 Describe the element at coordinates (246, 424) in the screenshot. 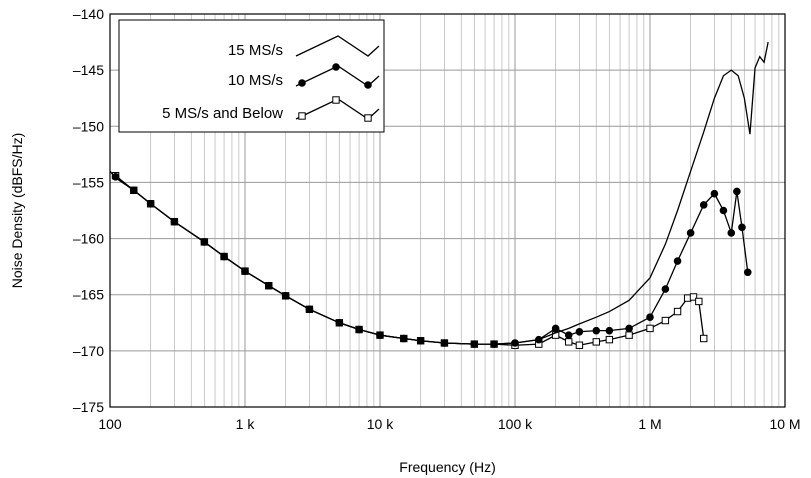

I see `x-tick-label: 1 k` at that location.